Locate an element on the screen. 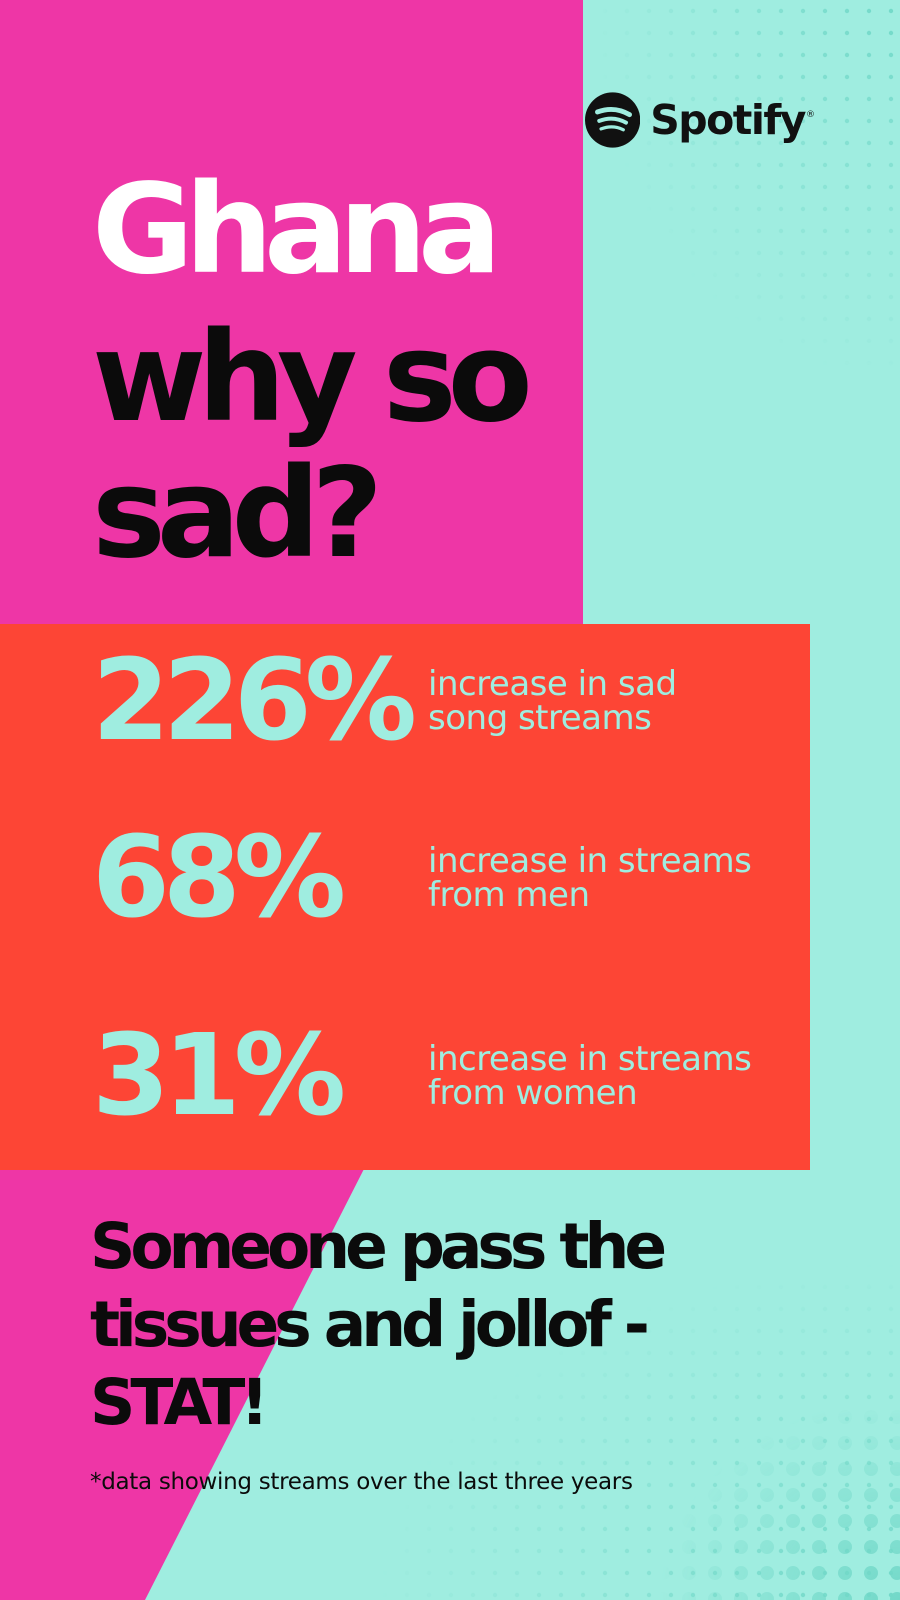 The width and height of the screenshot is (900, 1600). stat-row: 68% increase in streams from men is located at coordinates (447, 878).